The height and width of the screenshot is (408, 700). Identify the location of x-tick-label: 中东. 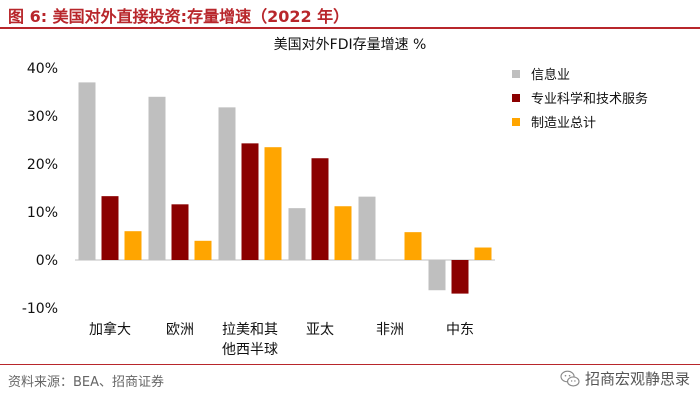
(460, 330).